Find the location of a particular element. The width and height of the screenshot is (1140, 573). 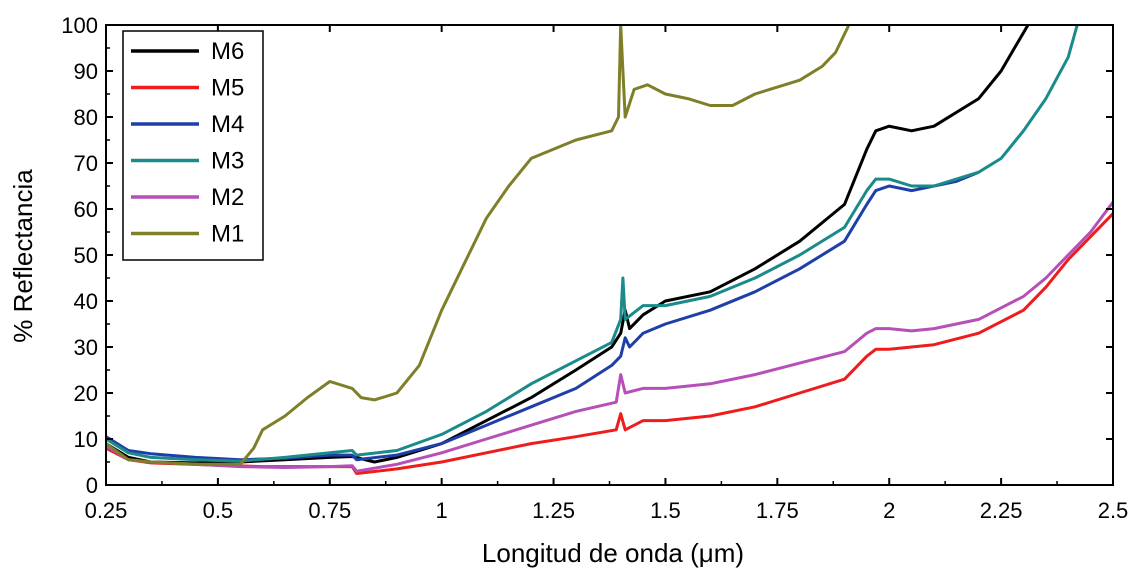

y-tick-label: 0 is located at coordinates (92, 485).